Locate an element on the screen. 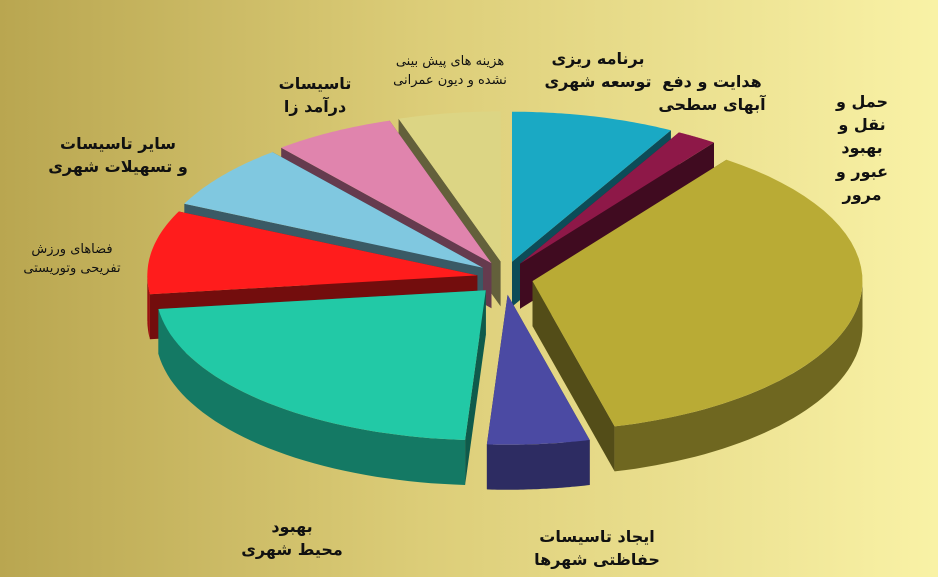 This screenshot has height=577, width=938. slice-label: حمل و نقل و بهبود عبور و مرور is located at coordinates (862, 148).